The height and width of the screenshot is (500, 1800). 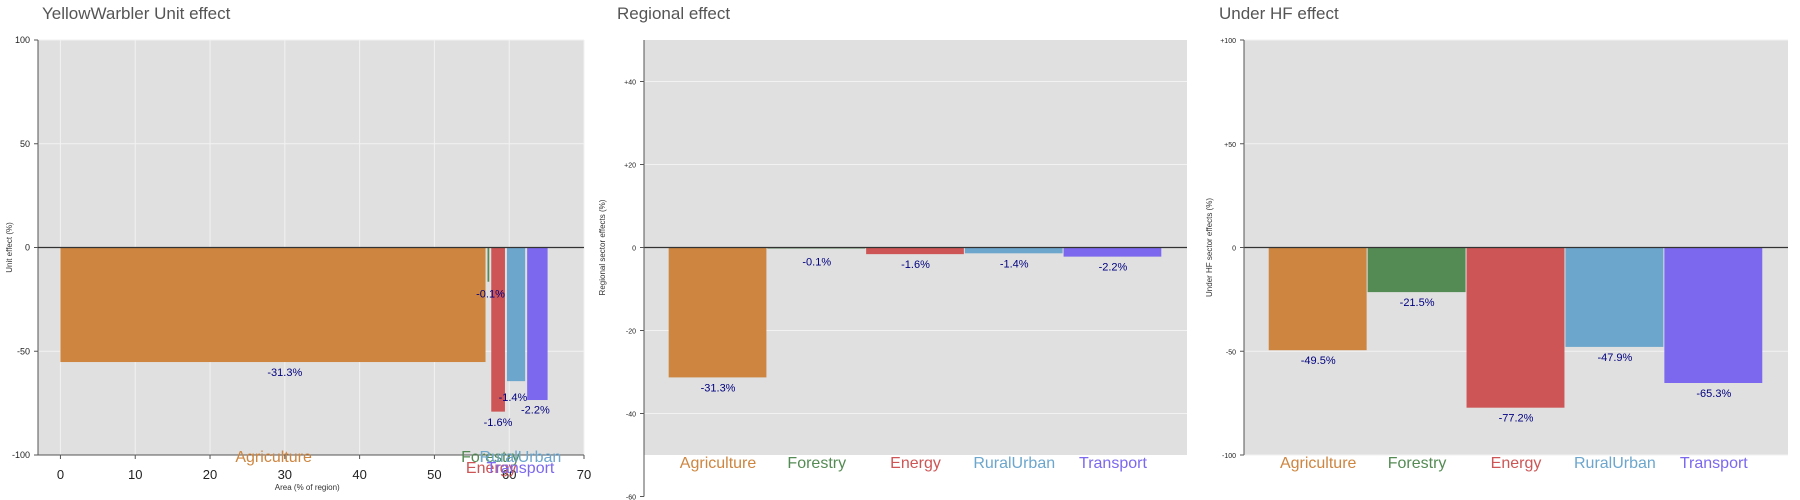 I want to click on y-tick-label: 50, so click(x=25, y=144).